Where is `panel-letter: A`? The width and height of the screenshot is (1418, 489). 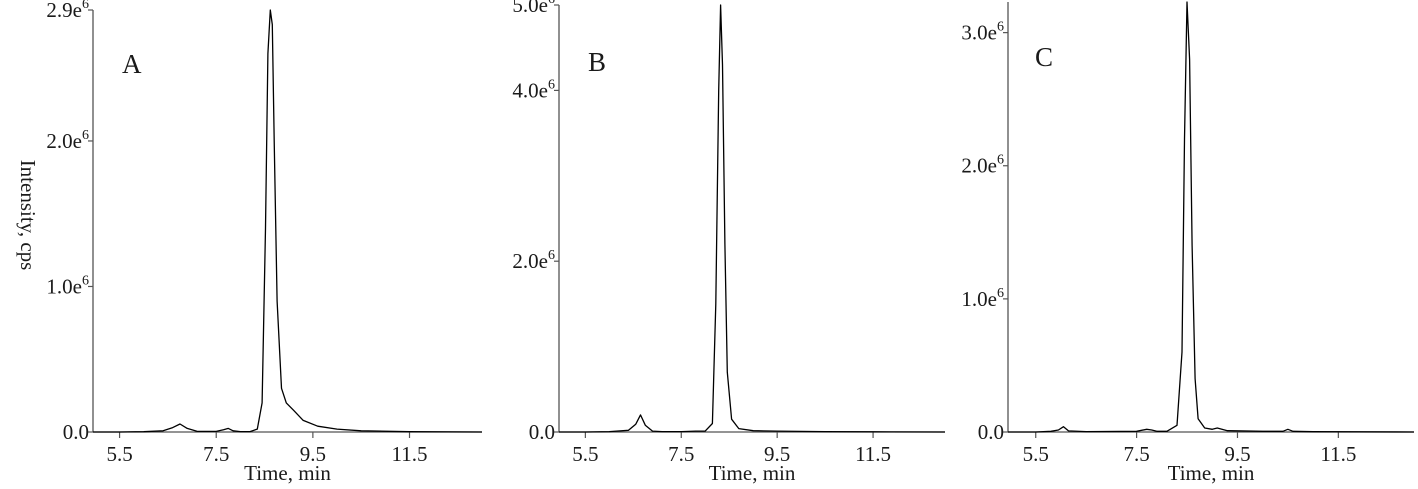
panel-letter: A is located at coordinates (132, 64).